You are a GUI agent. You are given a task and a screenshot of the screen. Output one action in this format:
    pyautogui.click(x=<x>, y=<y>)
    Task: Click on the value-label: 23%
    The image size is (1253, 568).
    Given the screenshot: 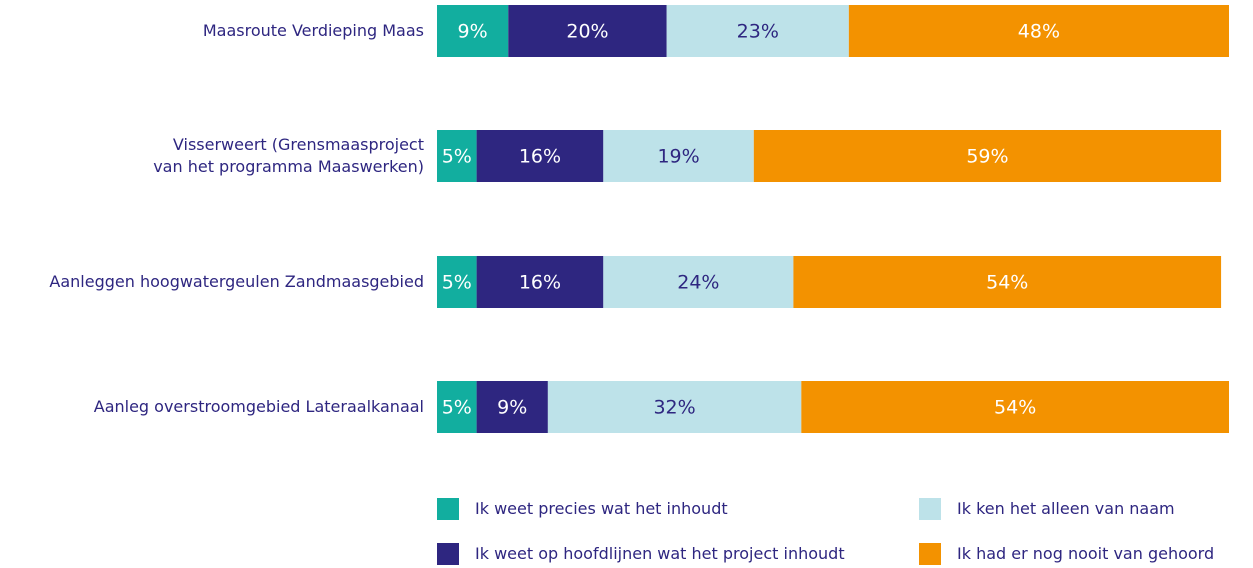 What is the action you would take?
    pyautogui.click(x=758, y=32)
    